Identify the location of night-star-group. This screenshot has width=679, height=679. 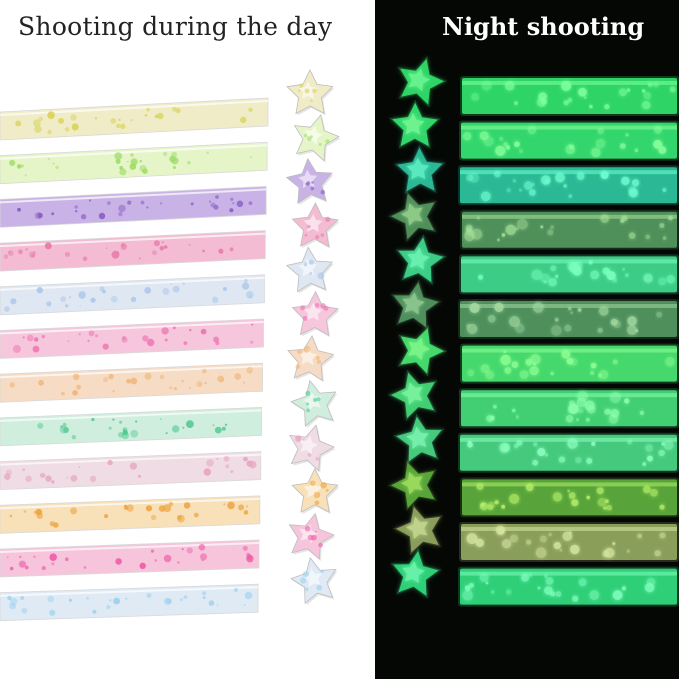
(417, 327).